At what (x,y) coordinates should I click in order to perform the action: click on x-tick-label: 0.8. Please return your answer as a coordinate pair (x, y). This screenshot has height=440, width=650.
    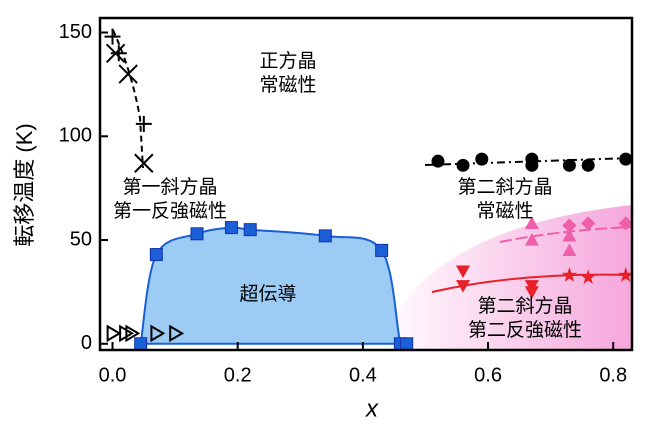
    Looking at the image, I should click on (613, 375).